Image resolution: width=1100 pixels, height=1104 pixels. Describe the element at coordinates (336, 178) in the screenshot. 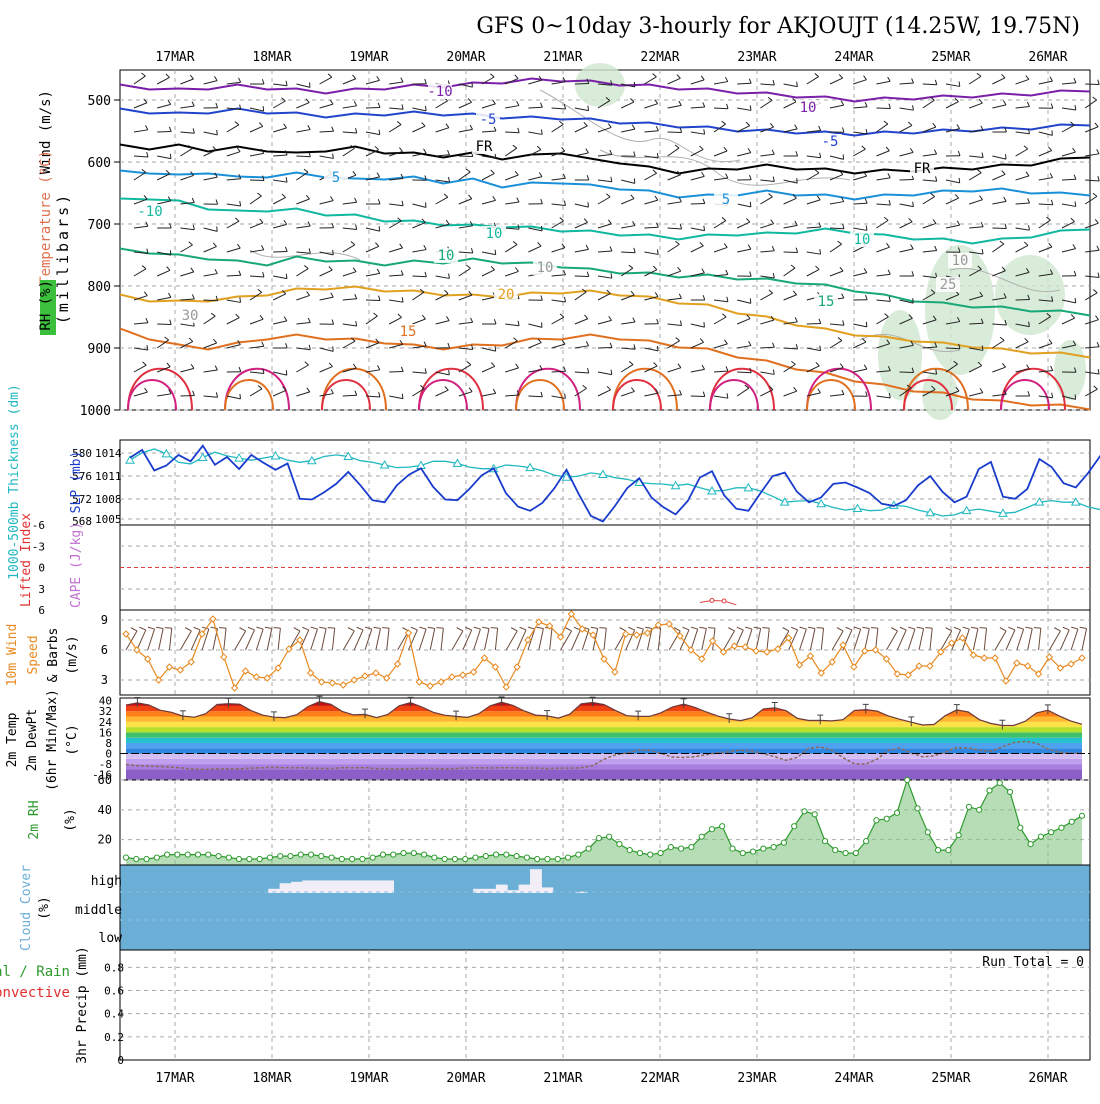

I see `contour-label: 5` at that location.